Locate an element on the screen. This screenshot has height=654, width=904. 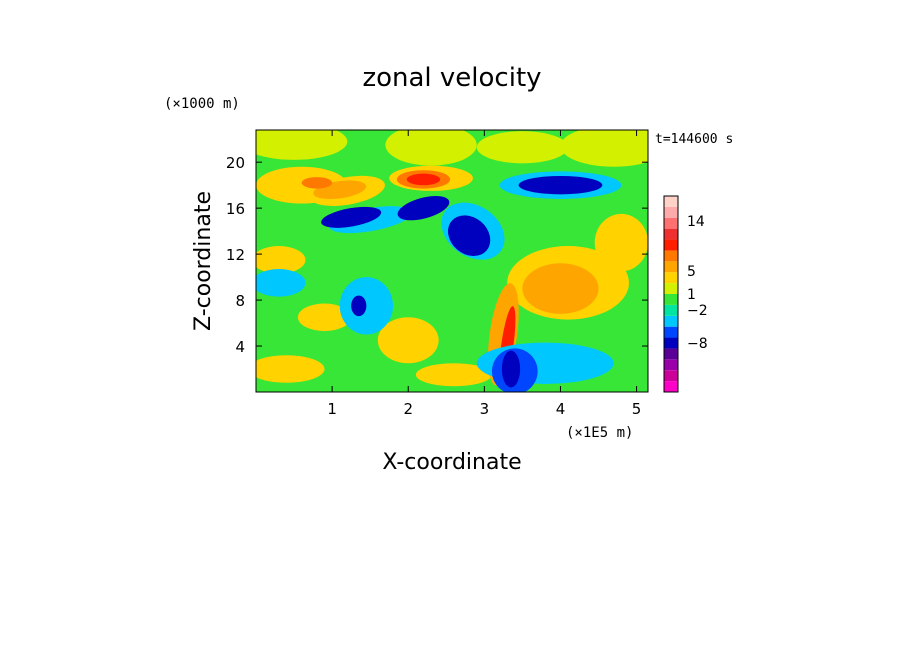
colorbar-tick-label: −2 is located at coordinates (697, 311).